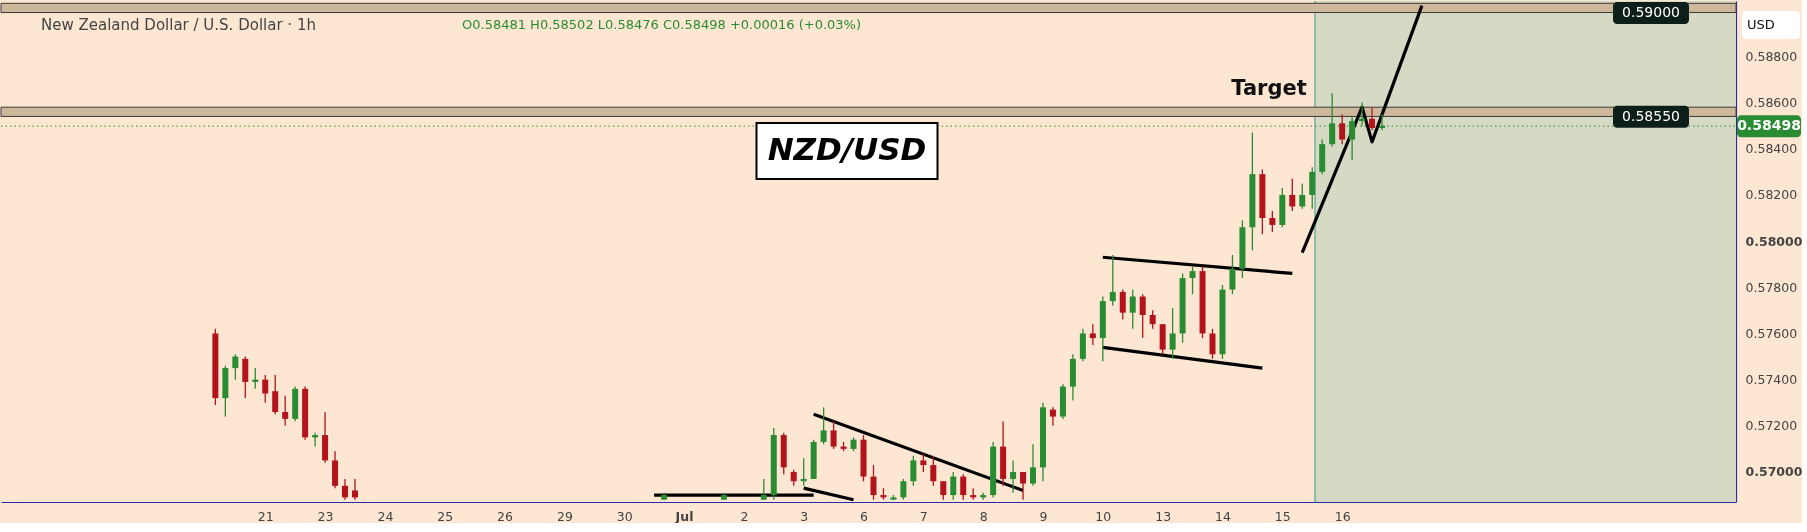  What do you see at coordinates (1761, 24) in the screenshot?
I see `y-axis-title: USD` at bounding box center [1761, 24].